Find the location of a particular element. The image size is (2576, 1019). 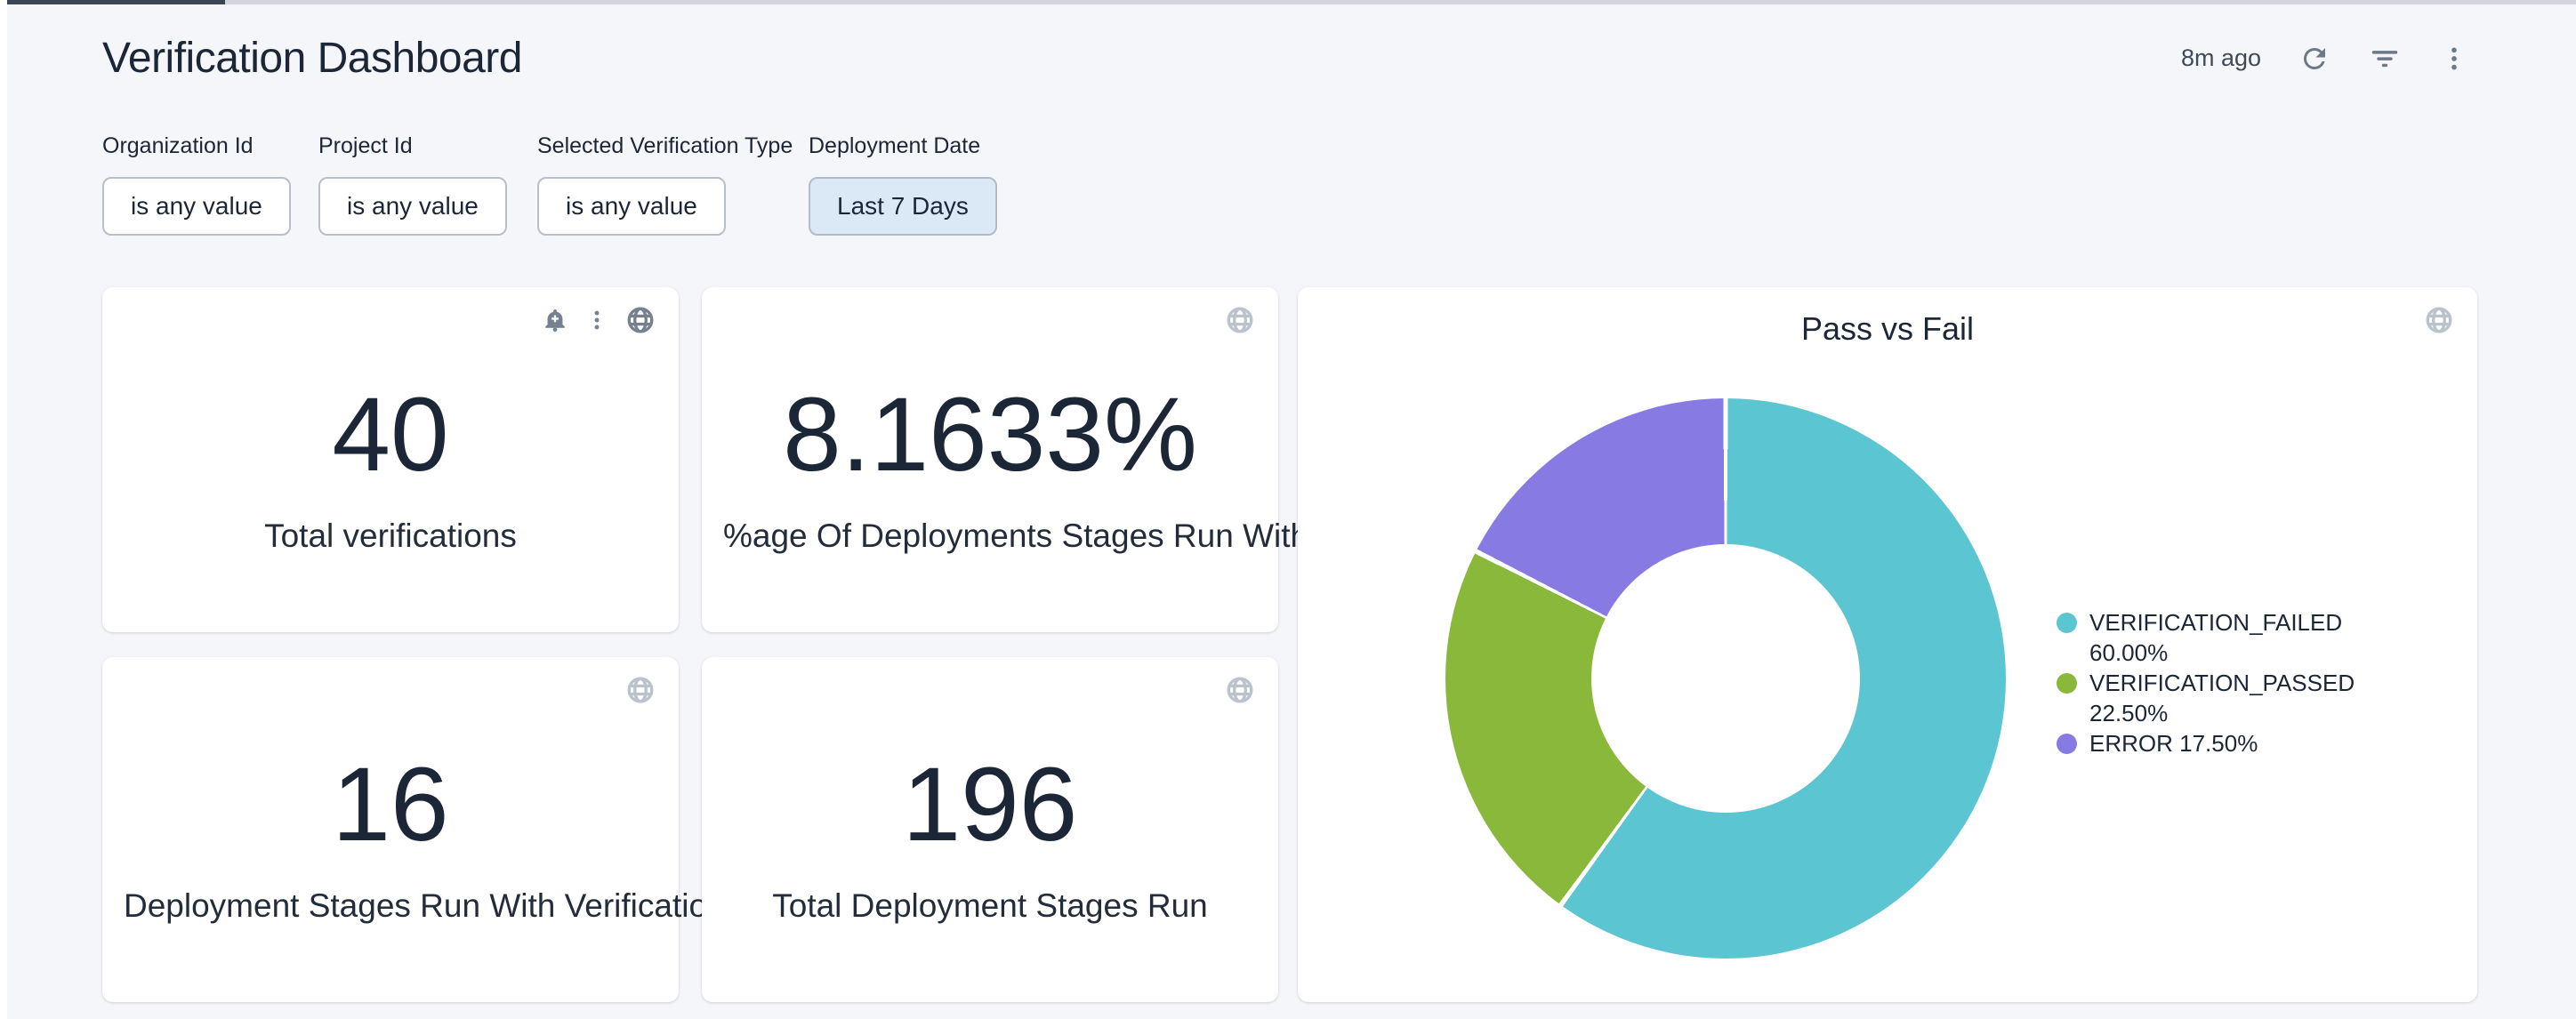

filter-icon is located at coordinates (2385, 59).